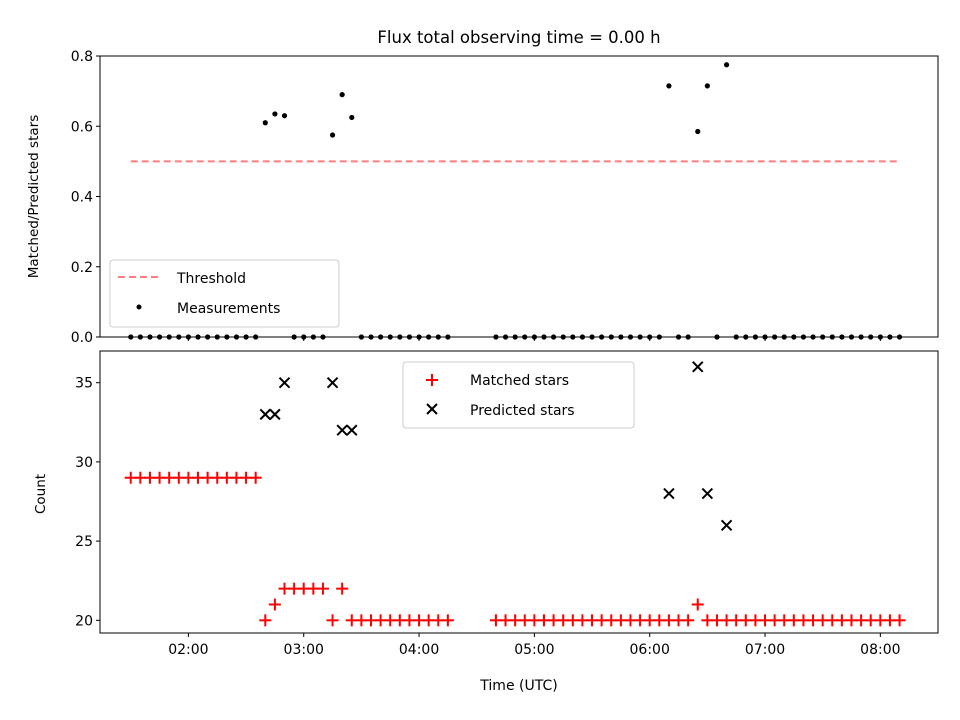 This screenshot has width=960, height=720. I want to click on predicted-legend-label: Predicted stars, so click(522, 411).